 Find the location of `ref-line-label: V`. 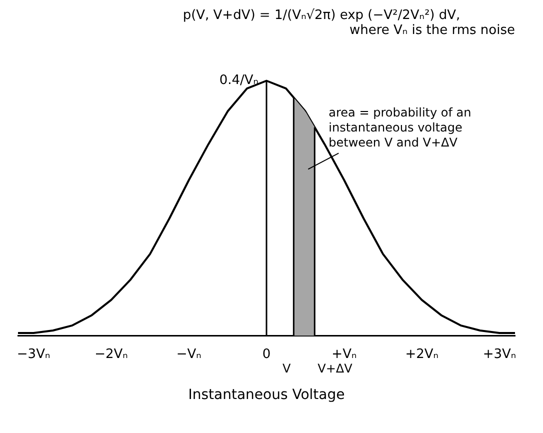

ref-line-label: V is located at coordinates (287, 369).